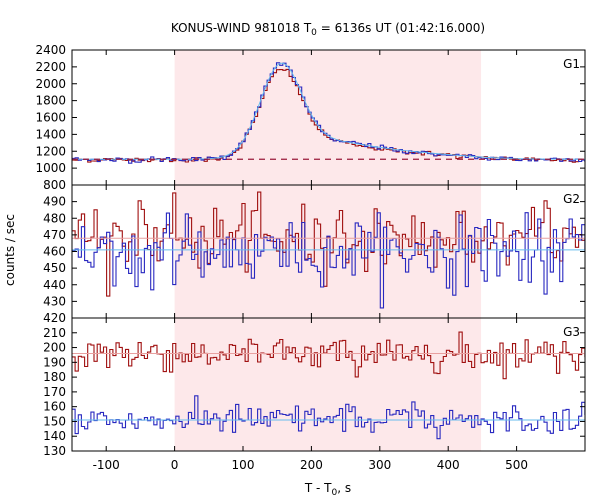 This screenshot has height=500, width=600. What do you see at coordinates (50, 84) in the screenshot?
I see `y-tick-label: 2000` at bounding box center [50, 84].